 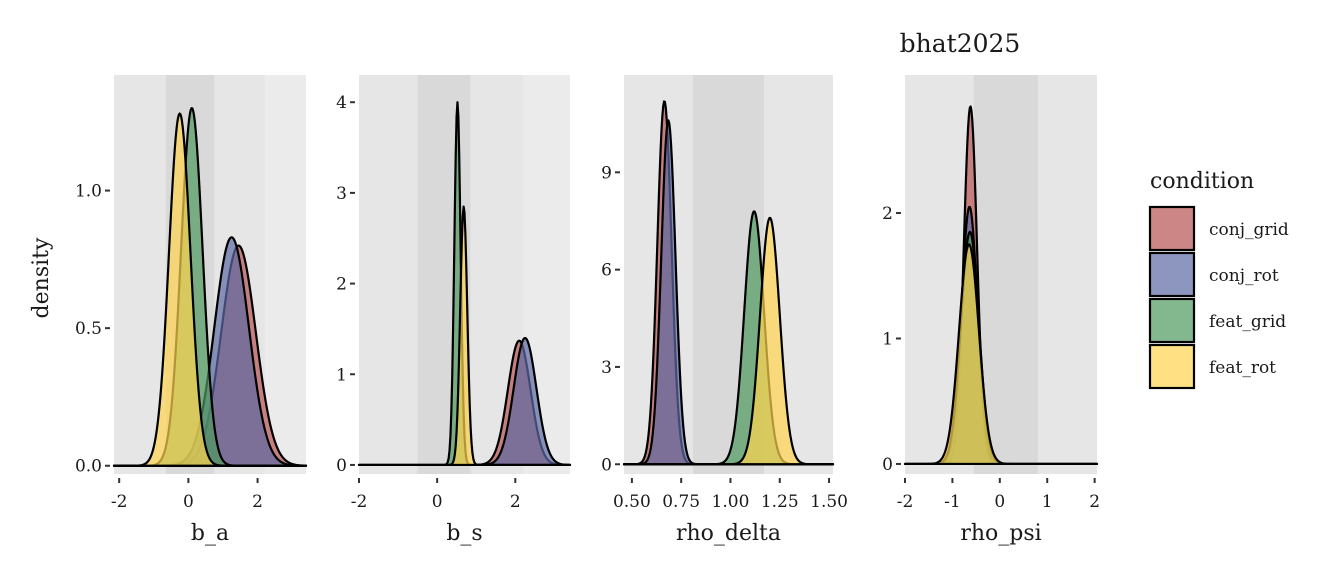 I want to click on x-tick-label: 1.00, so click(x=731, y=502).